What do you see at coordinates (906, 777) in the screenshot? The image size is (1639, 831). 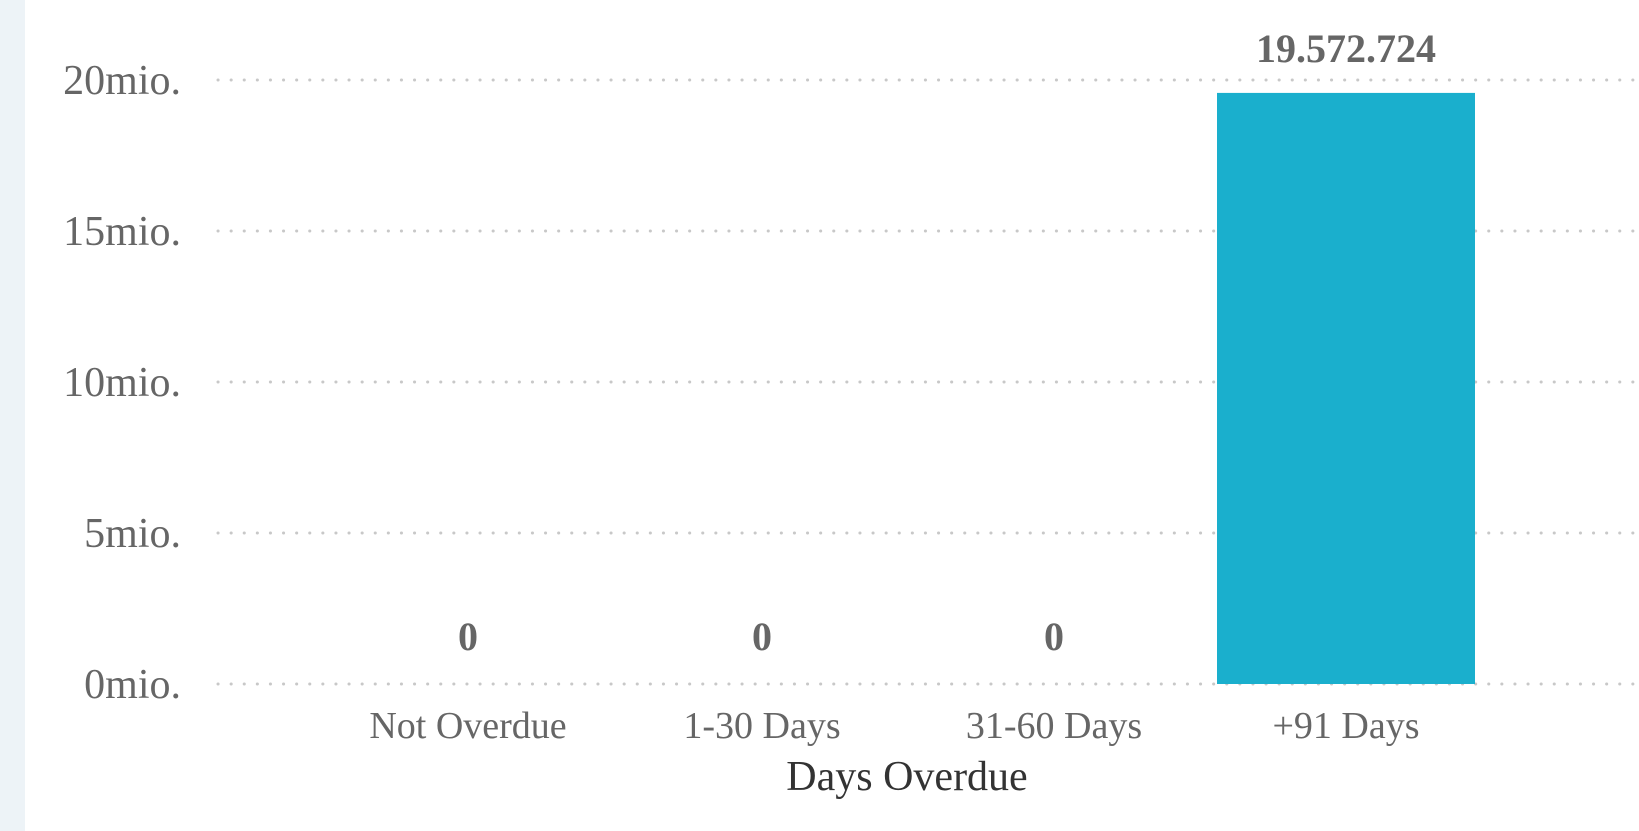 I see `x-axis-title: Days Overdue` at bounding box center [906, 777].